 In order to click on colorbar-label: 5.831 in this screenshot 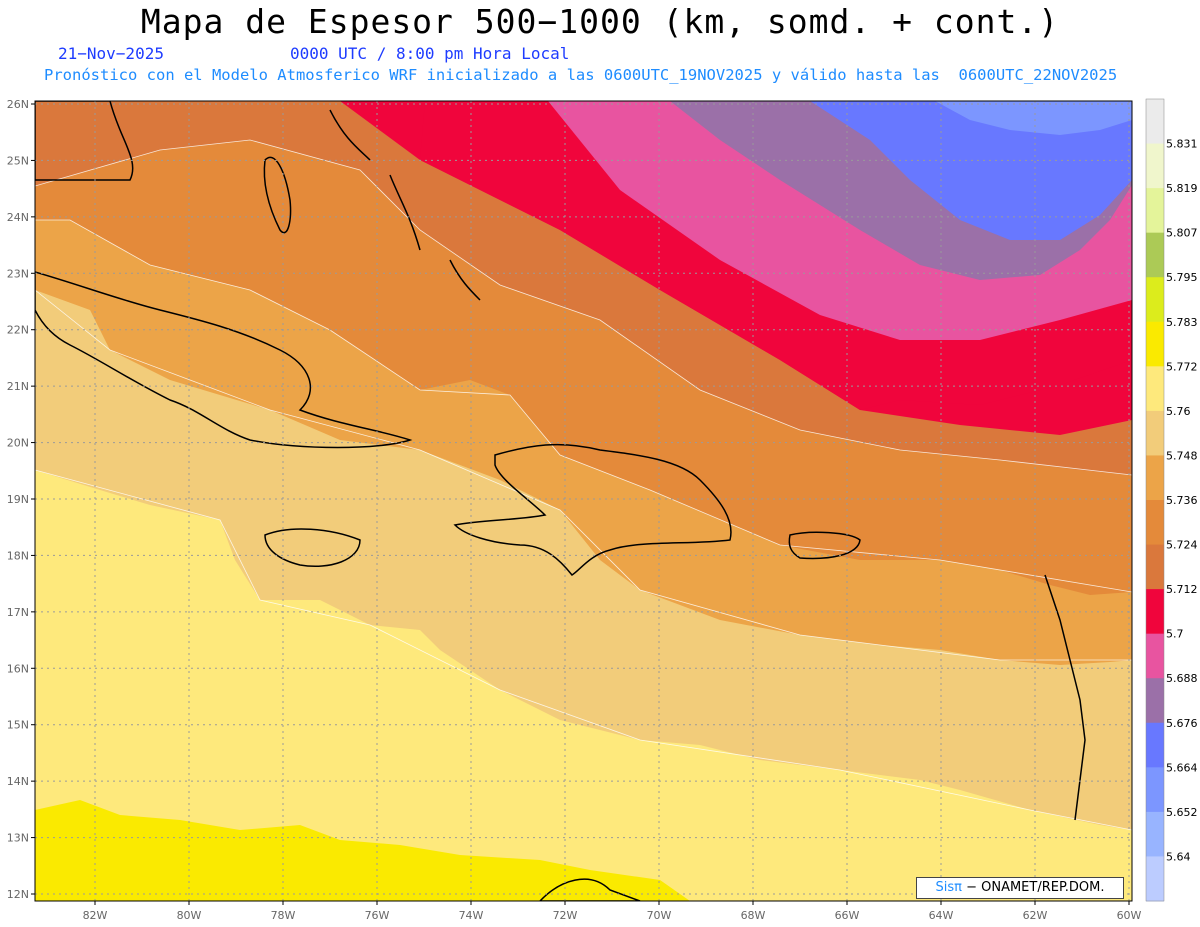, I will do `click(1182, 144)`.